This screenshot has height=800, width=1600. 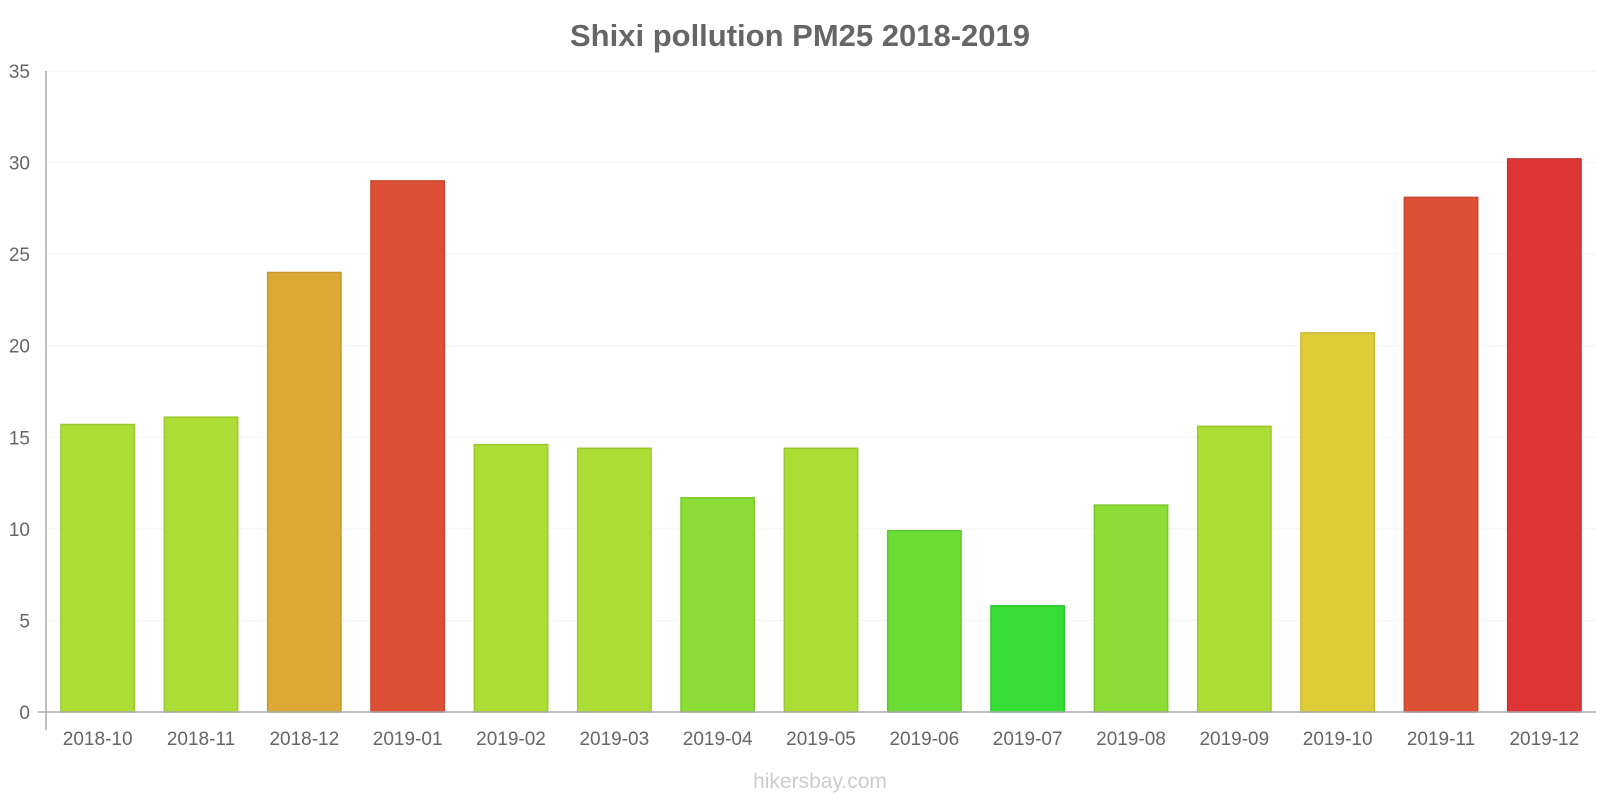 What do you see at coordinates (408, 739) in the screenshot?
I see `x-tick-label: 2019-01` at bounding box center [408, 739].